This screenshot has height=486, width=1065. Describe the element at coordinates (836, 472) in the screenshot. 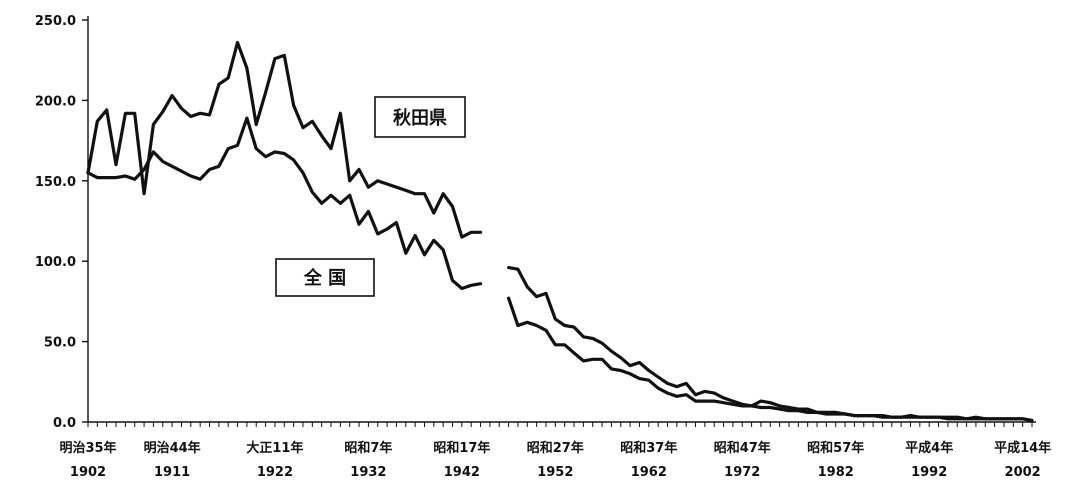

I see `x-tick-label-year: 1982` at that location.